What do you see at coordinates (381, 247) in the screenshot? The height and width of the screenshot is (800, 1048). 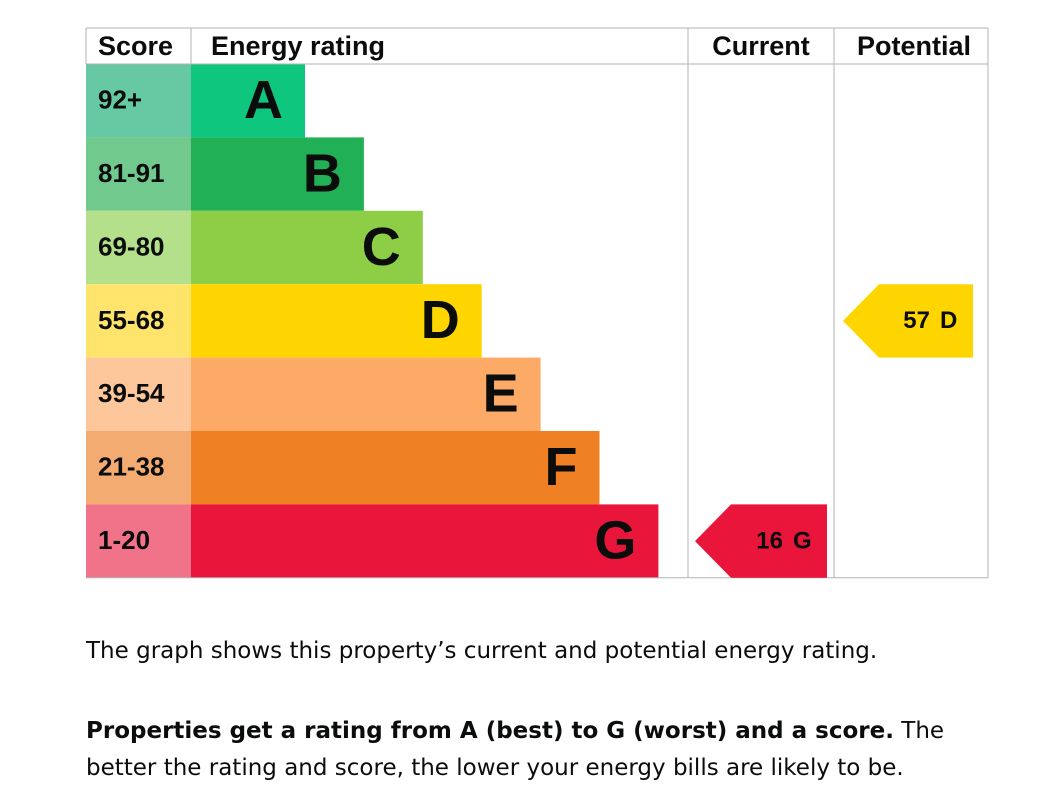 I see `rating-letter: C` at bounding box center [381, 247].